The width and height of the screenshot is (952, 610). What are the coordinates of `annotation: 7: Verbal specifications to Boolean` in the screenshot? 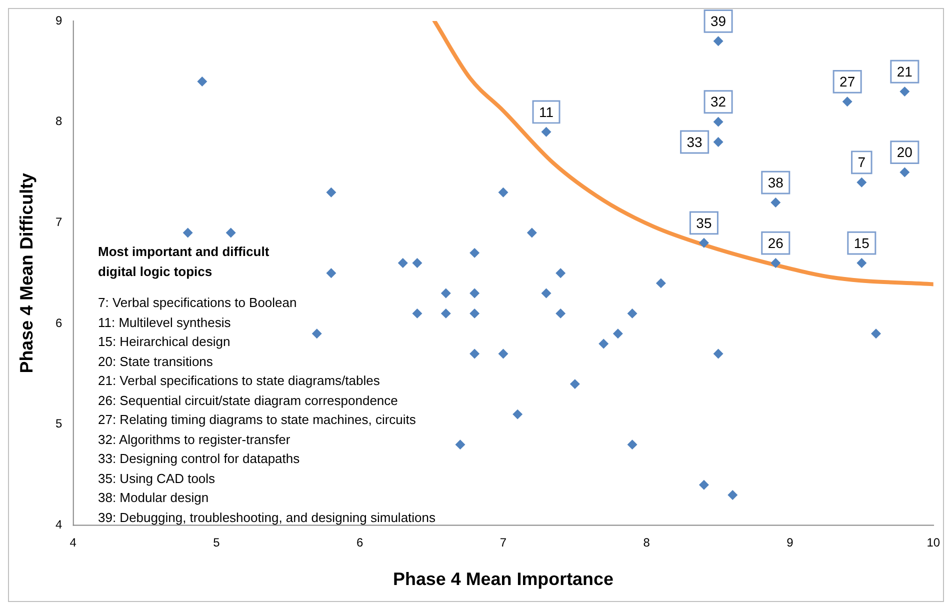 It's located at (198, 303).